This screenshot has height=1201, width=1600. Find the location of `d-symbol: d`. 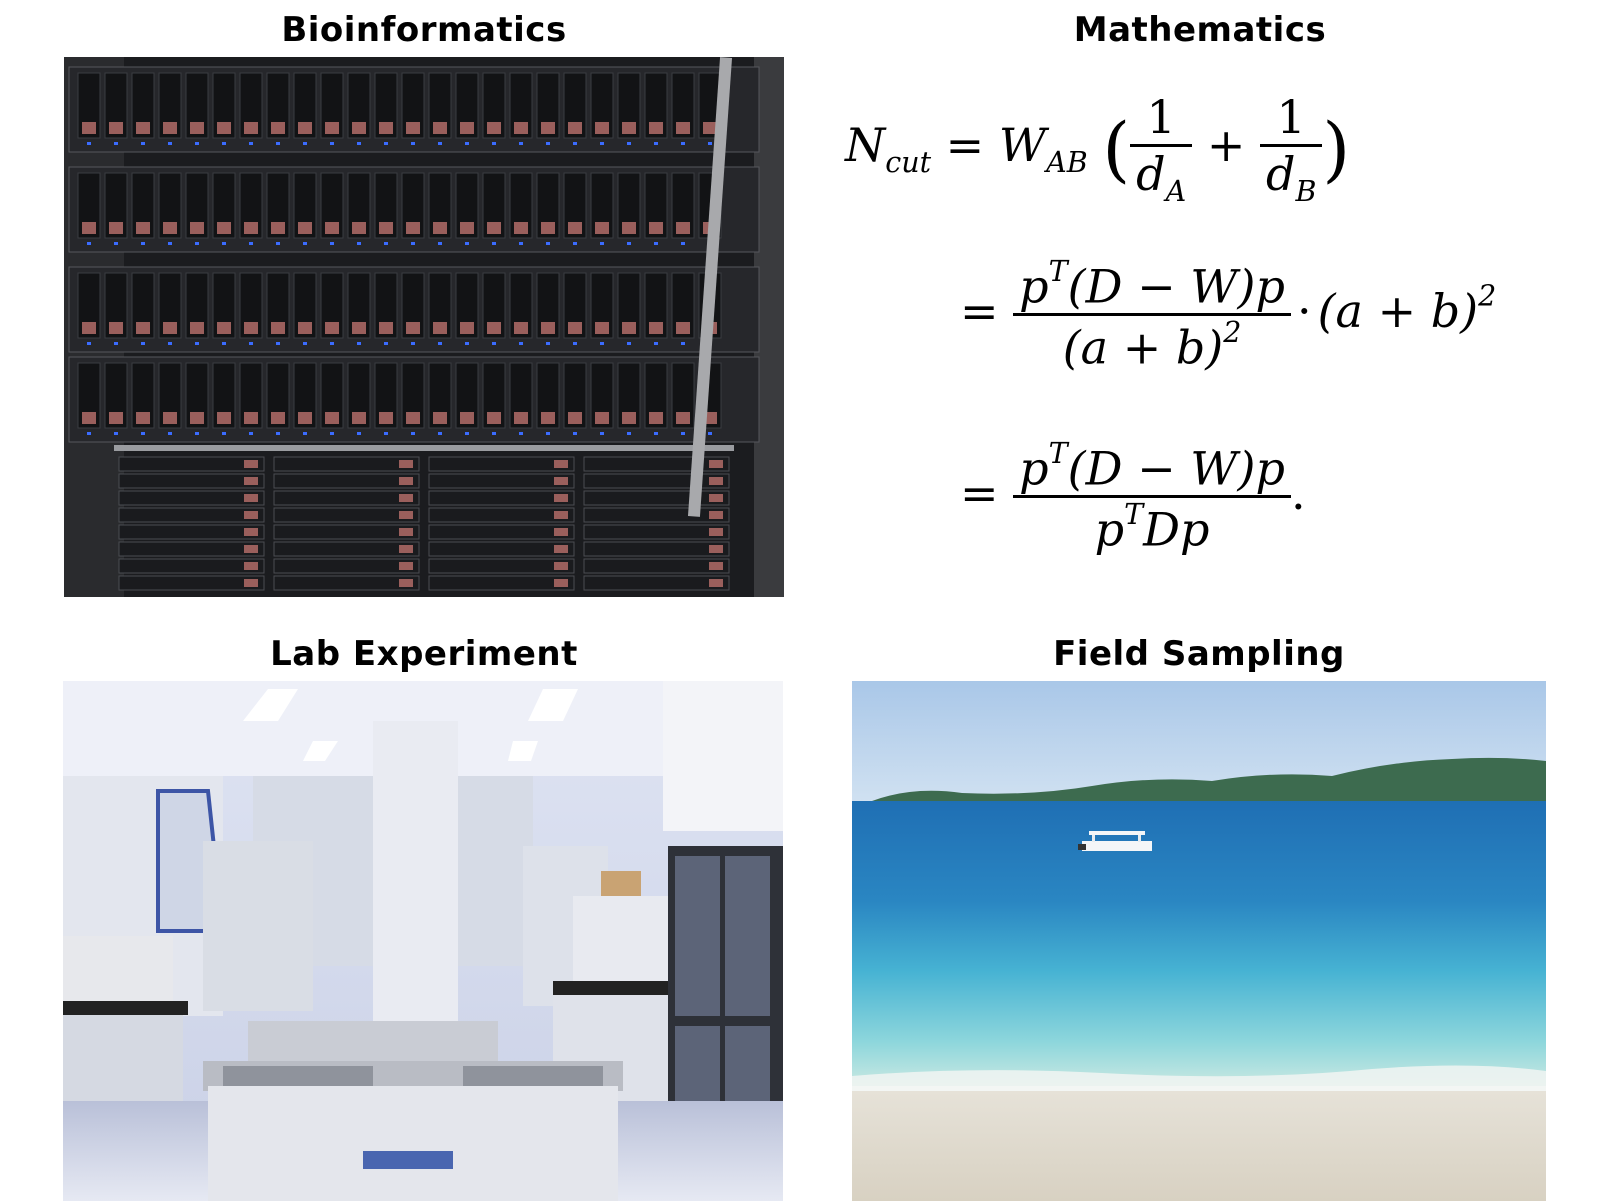

d-symbol: d is located at coordinates (1151, 174).